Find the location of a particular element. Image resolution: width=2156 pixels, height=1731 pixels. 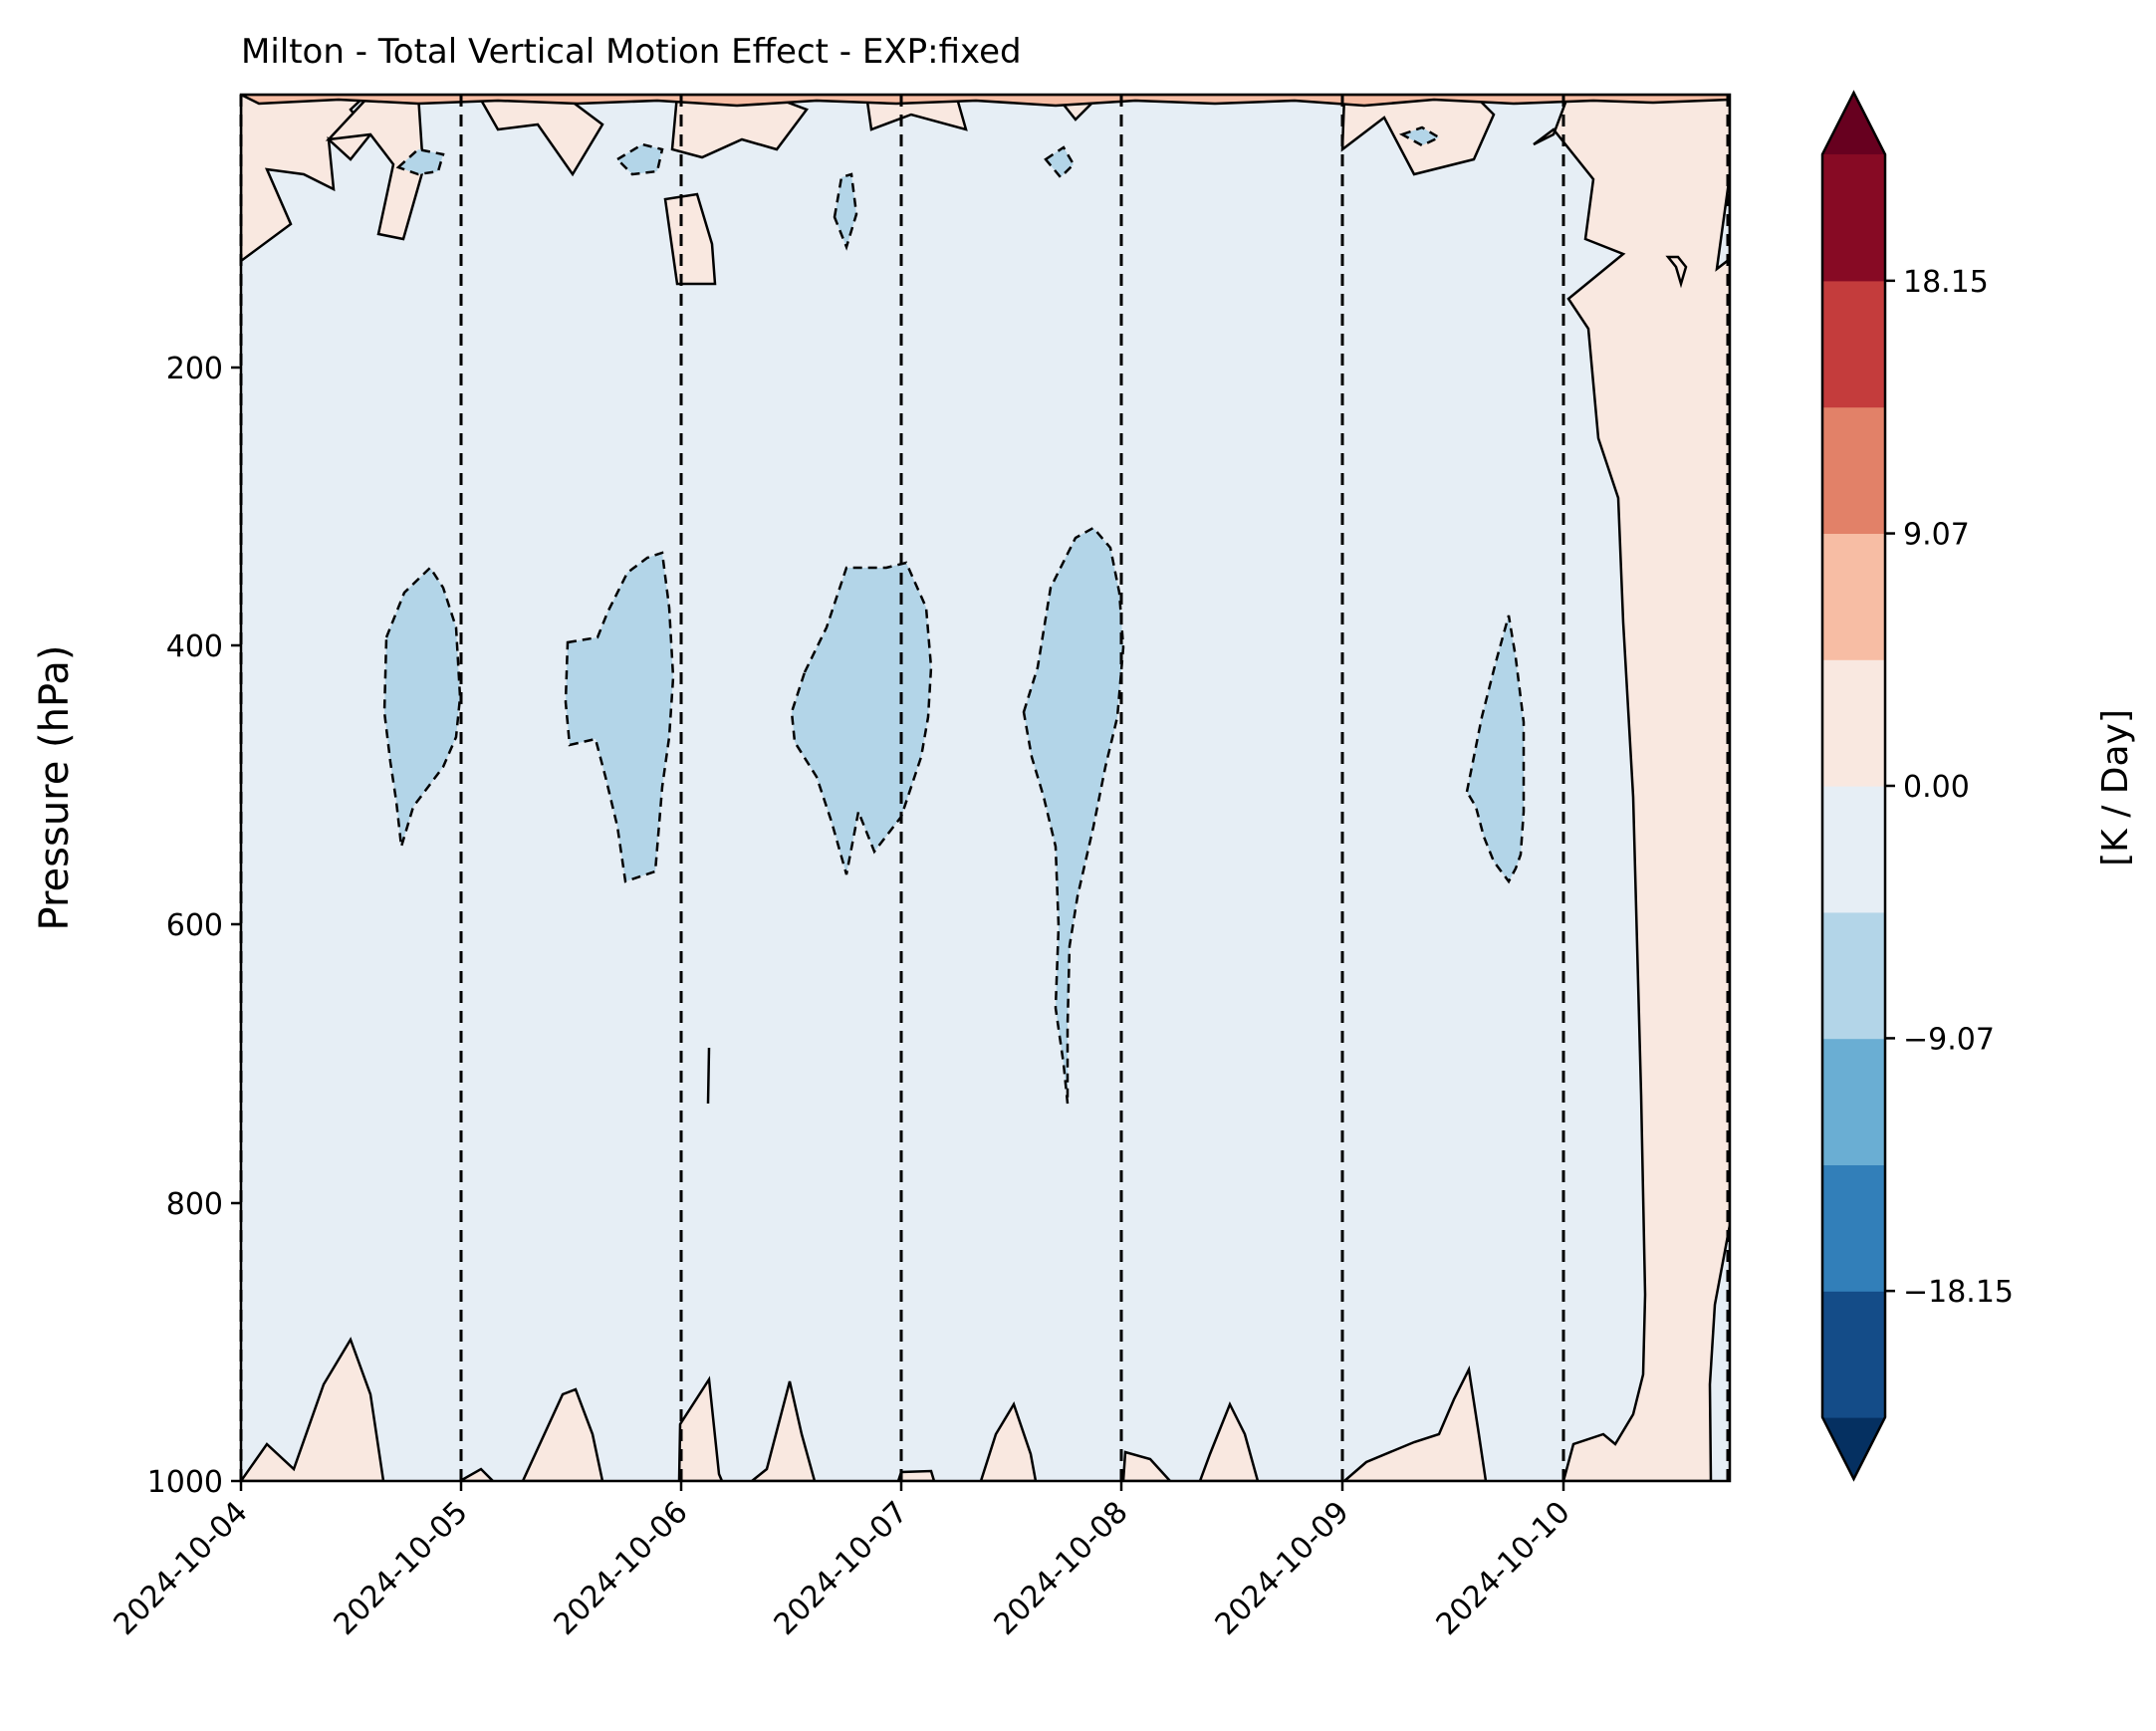

x-tick-label: 2024-10-04 is located at coordinates (182, 1568).